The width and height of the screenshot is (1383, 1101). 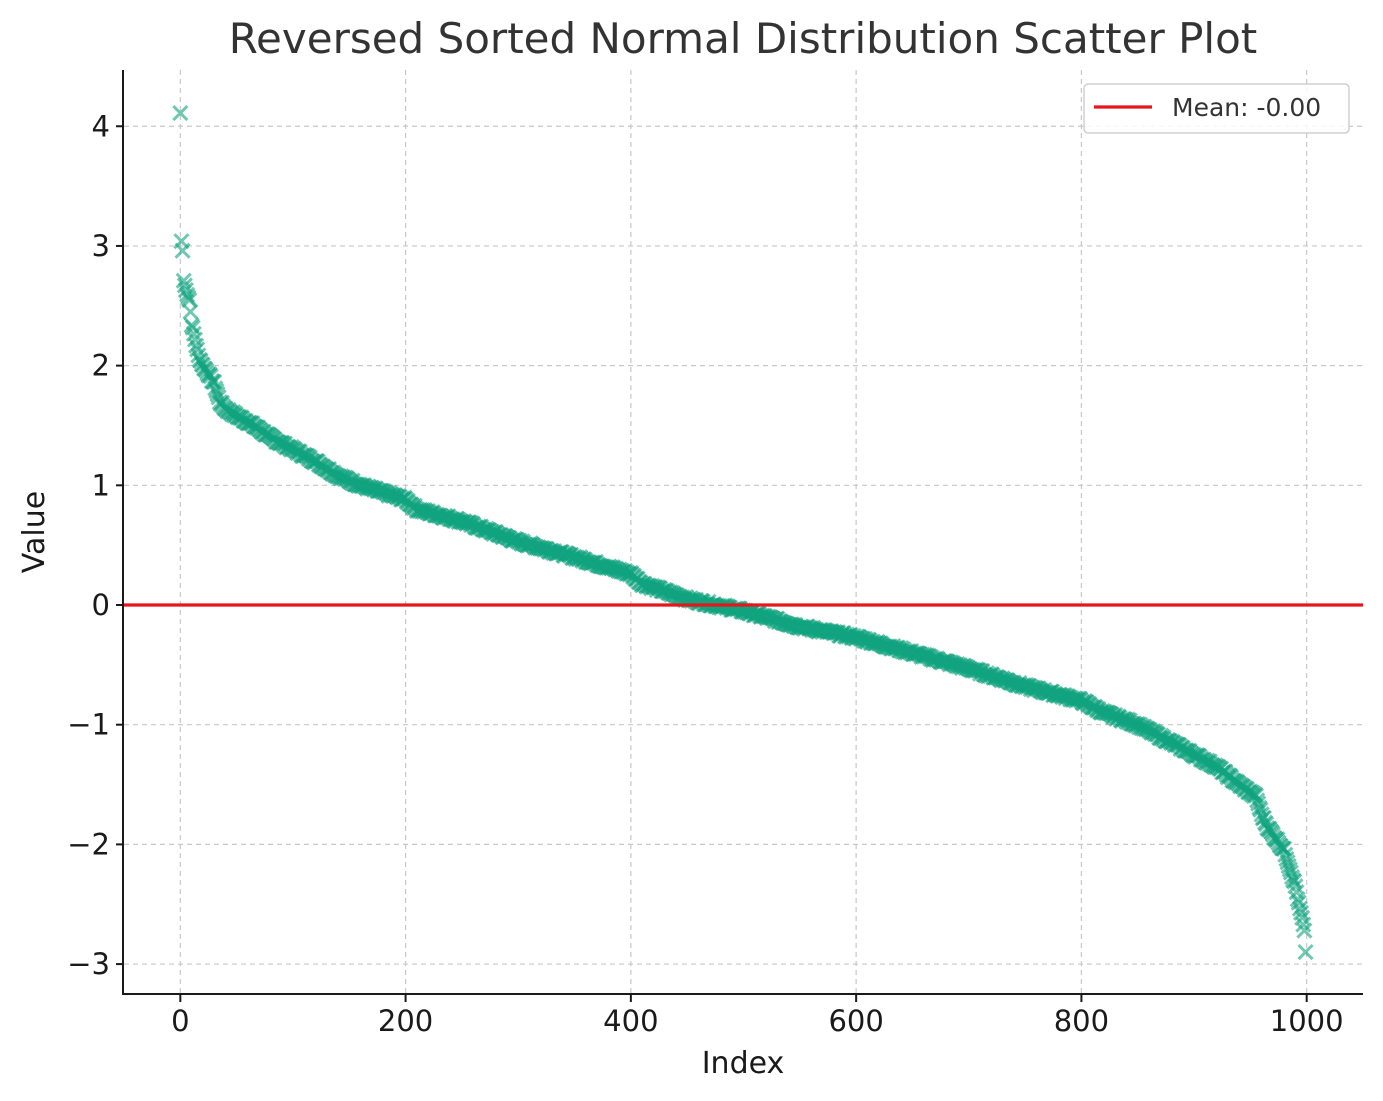 What do you see at coordinates (101, 485) in the screenshot?
I see `y-tick-label: 1` at bounding box center [101, 485].